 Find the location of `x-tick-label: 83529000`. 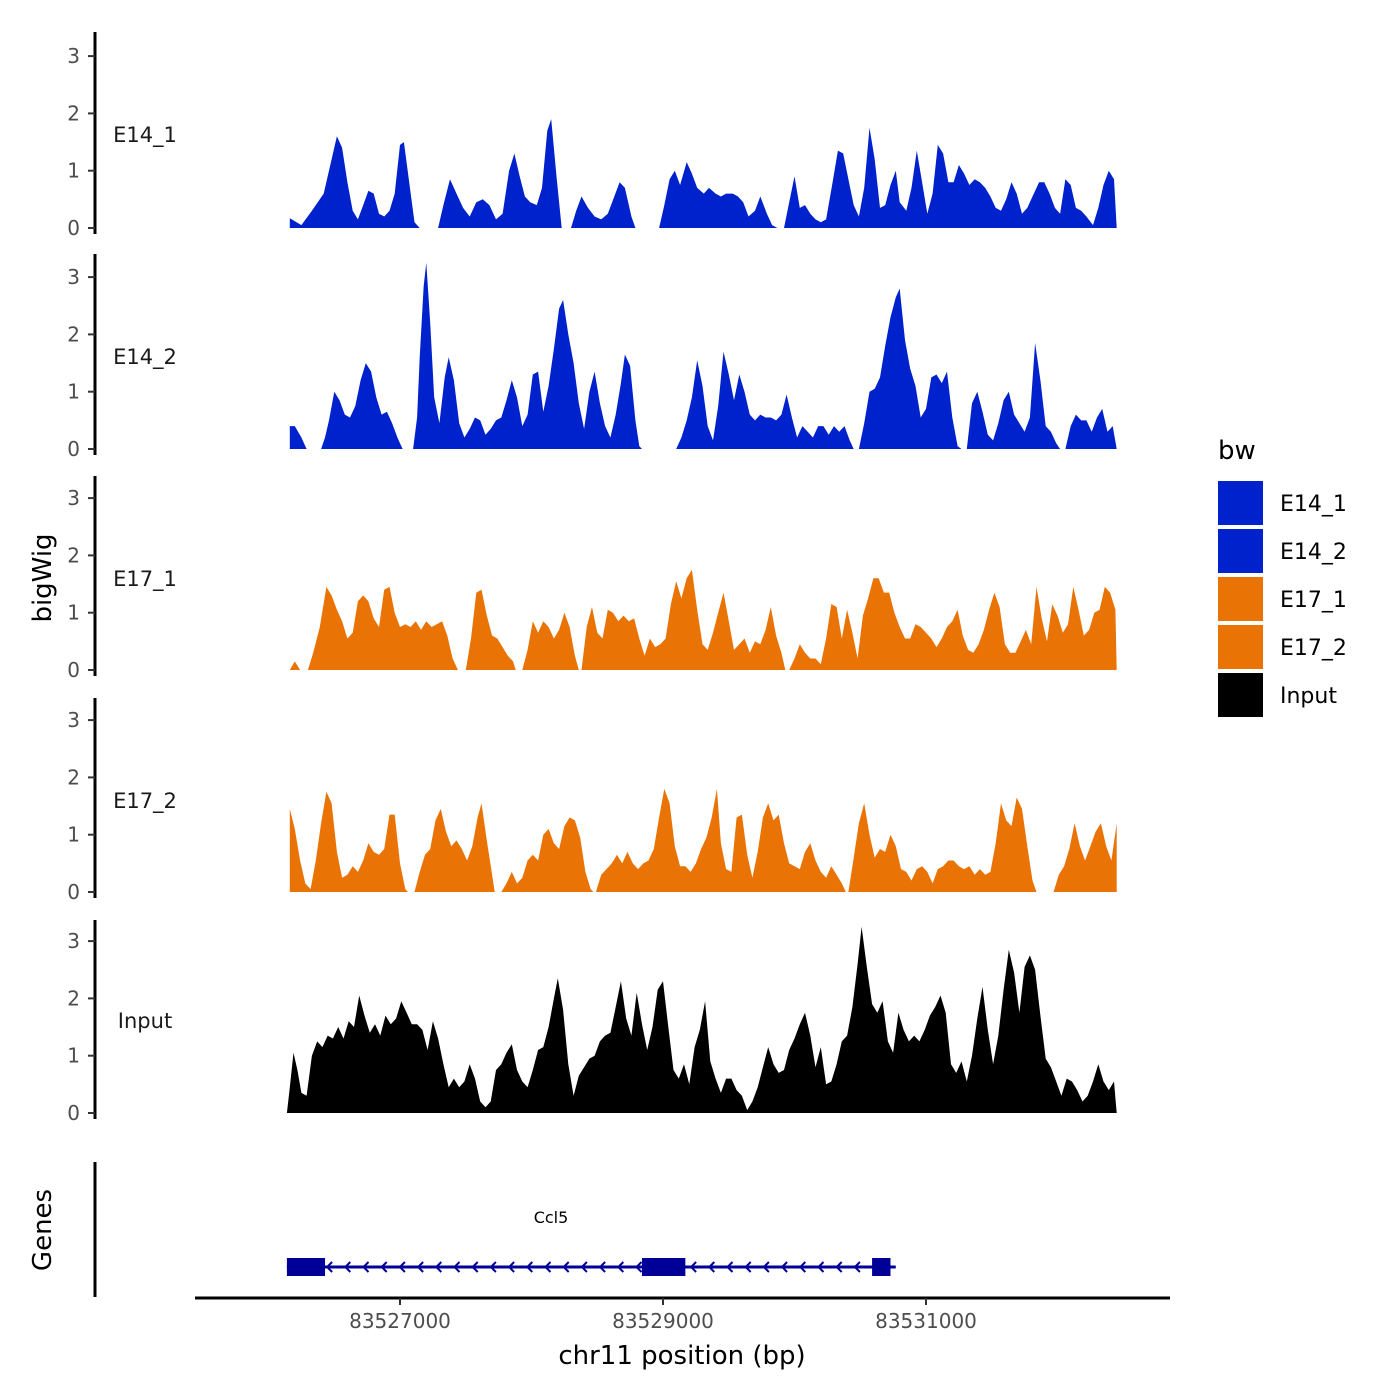

x-tick-label: 83529000 is located at coordinates (663, 1321).